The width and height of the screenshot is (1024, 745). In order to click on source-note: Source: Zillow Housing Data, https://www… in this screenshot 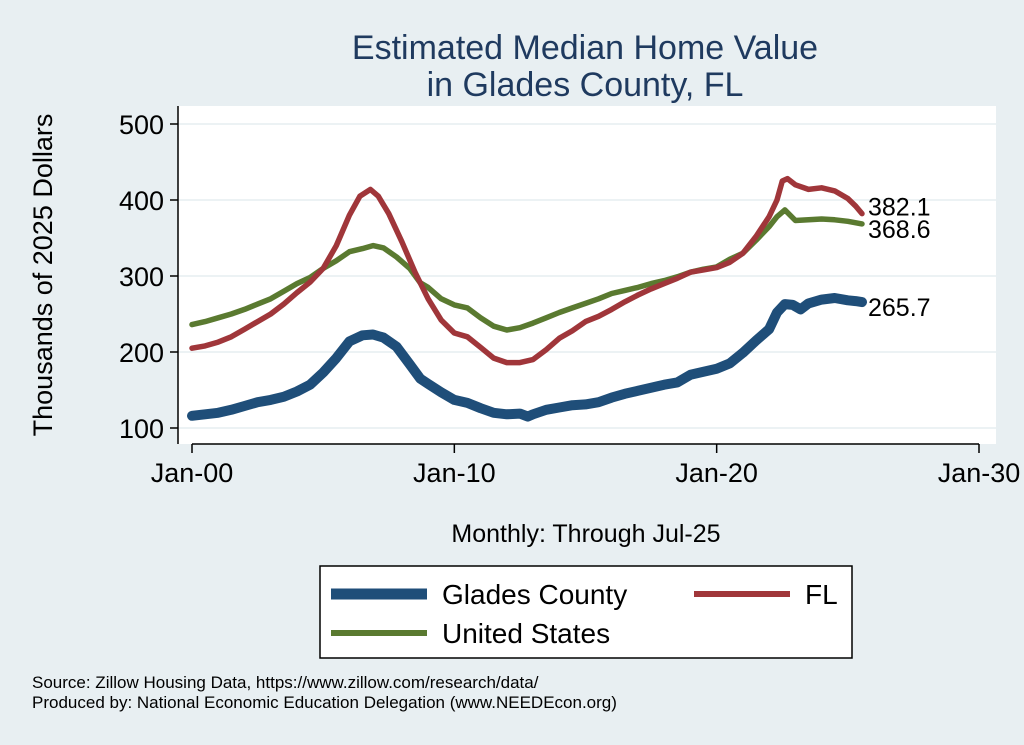, I will do `click(285, 682)`.